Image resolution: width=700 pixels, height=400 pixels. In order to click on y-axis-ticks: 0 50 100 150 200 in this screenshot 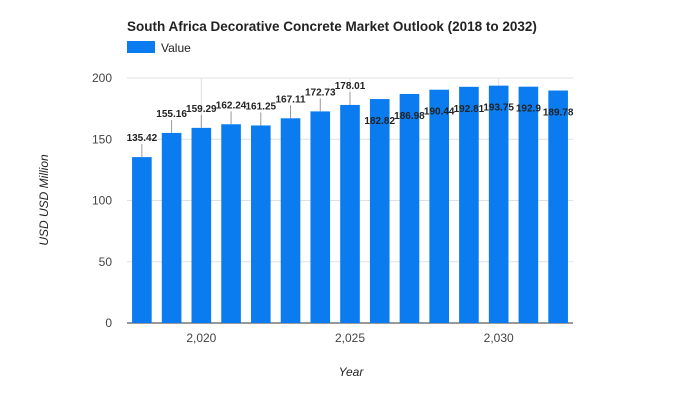, I will do `click(102, 200)`.